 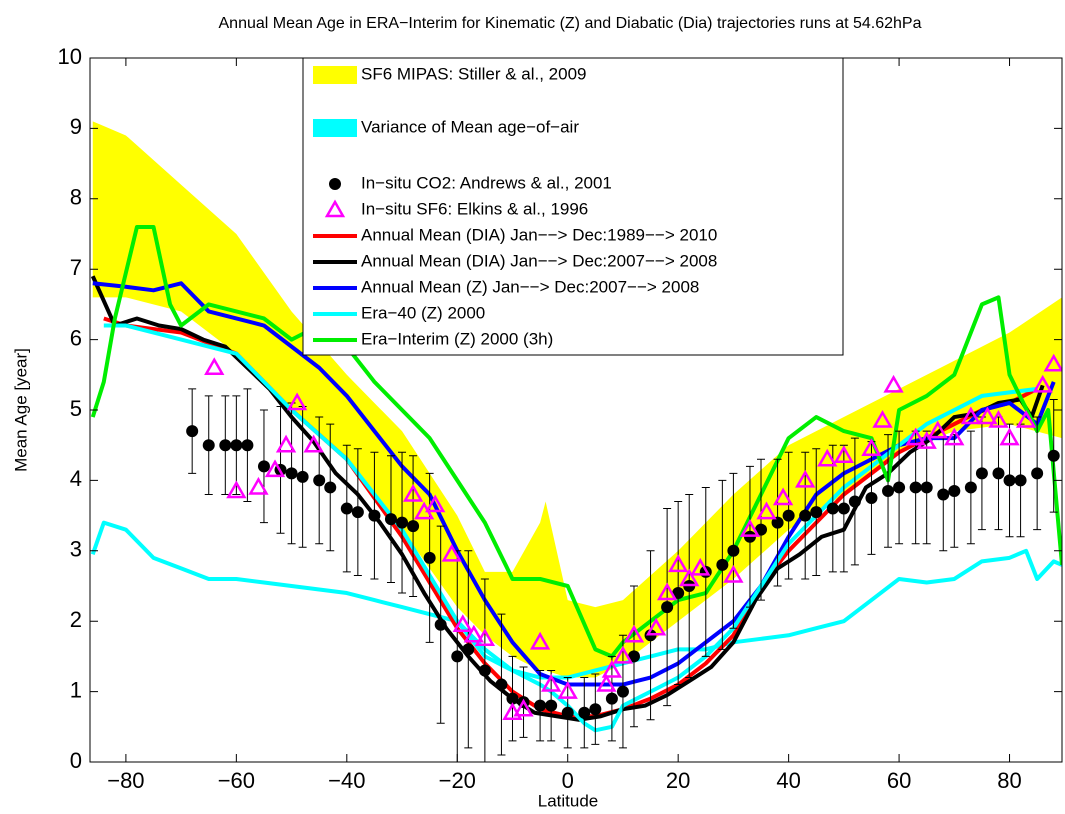 What do you see at coordinates (474, 73) in the screenshot?
I see `legend-label: SF6 MIPAS: Stiller & al., 2009` at bounding box center [474, 73].